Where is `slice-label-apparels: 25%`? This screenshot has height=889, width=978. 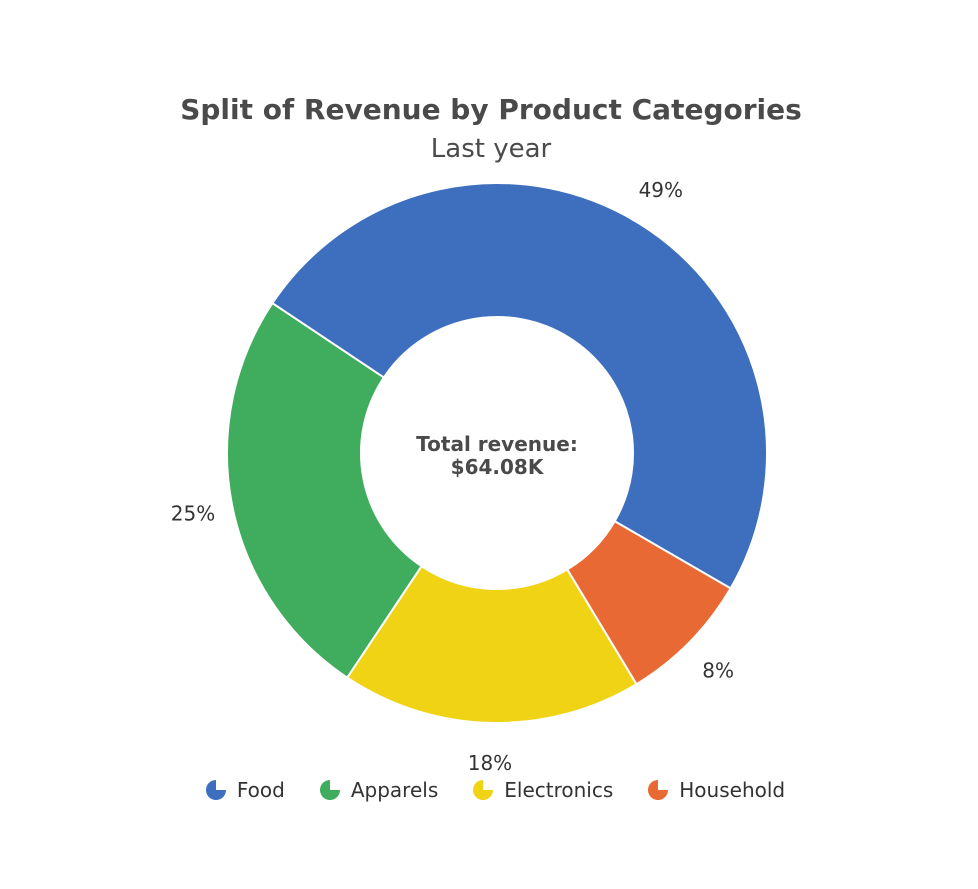 slice-label-apparels: 25% is located at coordinates (193, 514).